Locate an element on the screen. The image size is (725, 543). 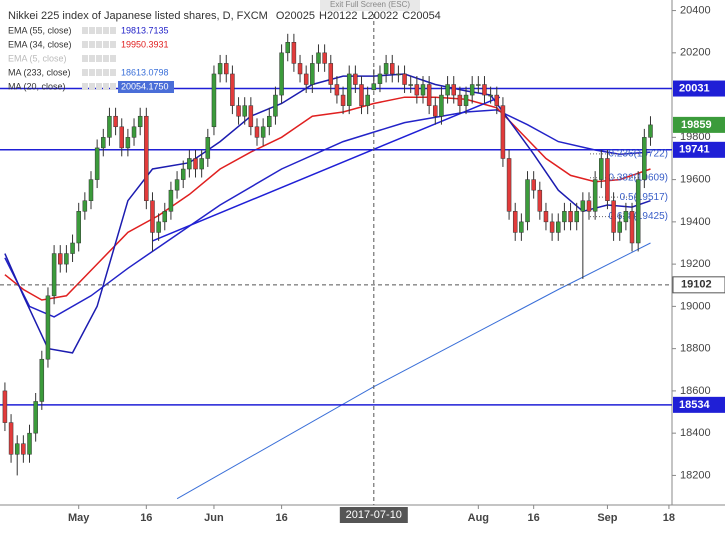
x-tick-label: Aug is located at coordinates (478, 518).